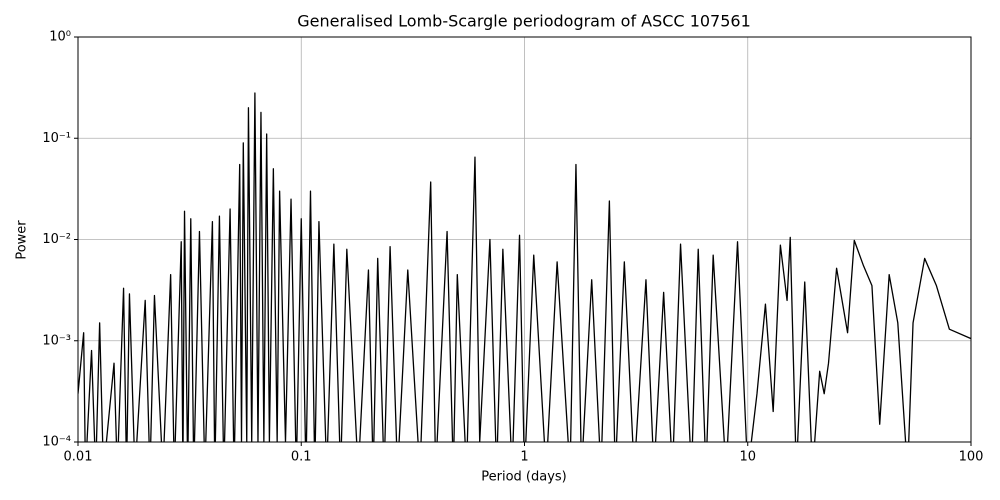  What do you see at coordinates (56, 340) in the screenshot?
I see `y-tick-label: 10⁻³` at bounding box center [56, 340].